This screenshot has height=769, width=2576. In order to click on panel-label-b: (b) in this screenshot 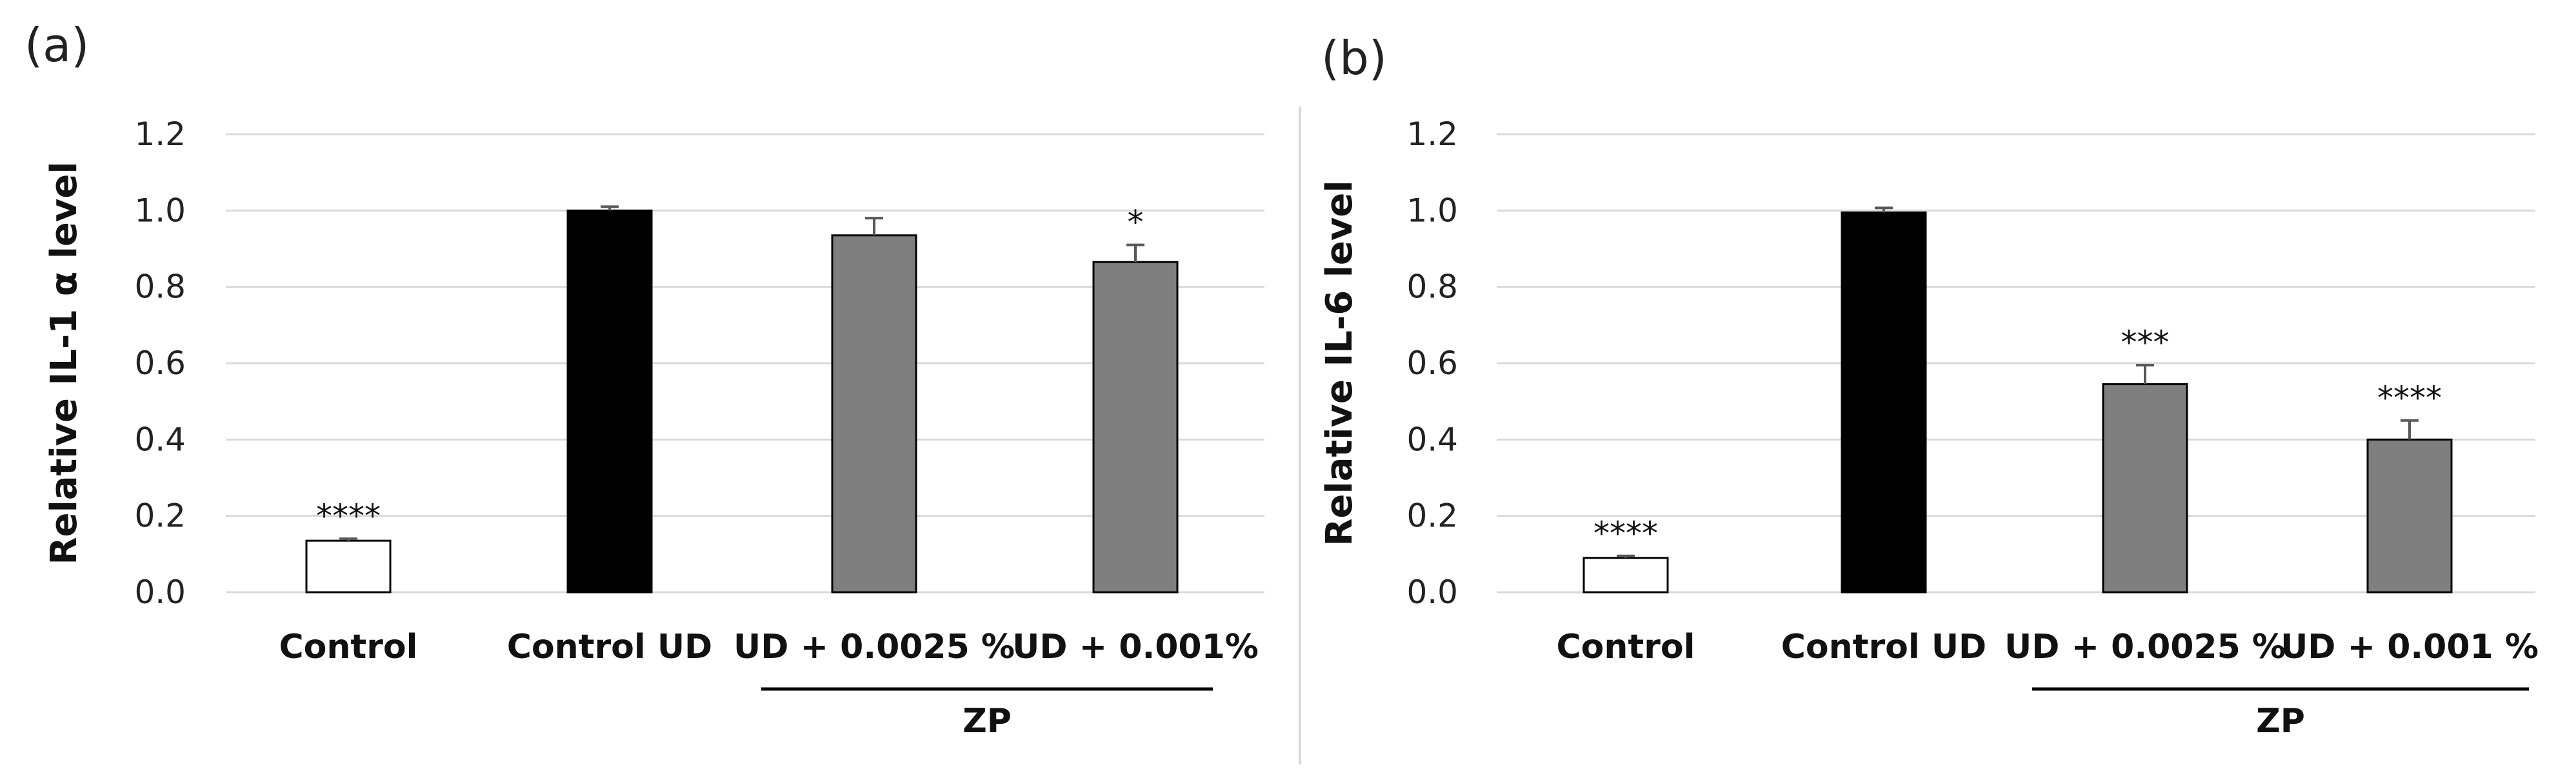, I will do `click(1354, 58)`.